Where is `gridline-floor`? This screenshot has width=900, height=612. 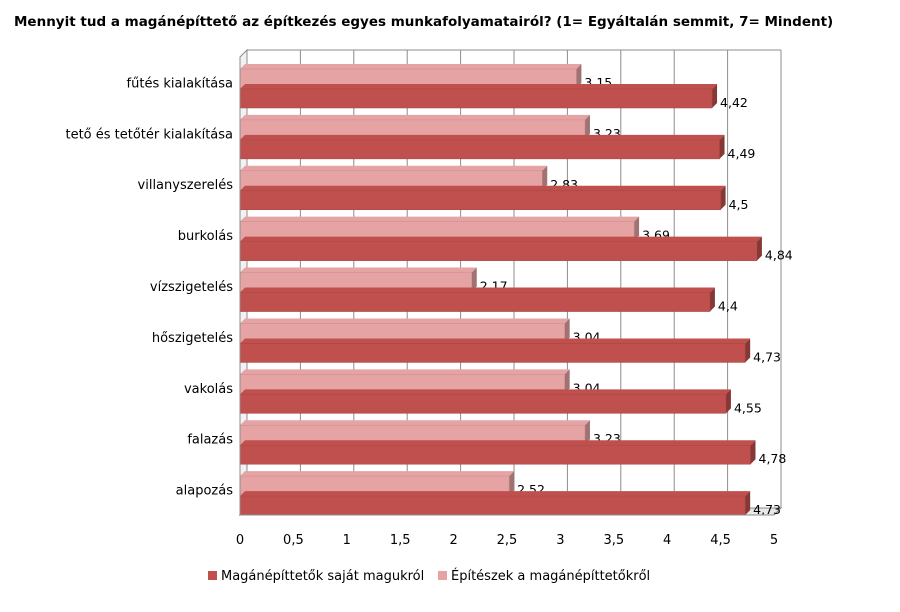
gridline-floor is located at coordinates (777, 511).